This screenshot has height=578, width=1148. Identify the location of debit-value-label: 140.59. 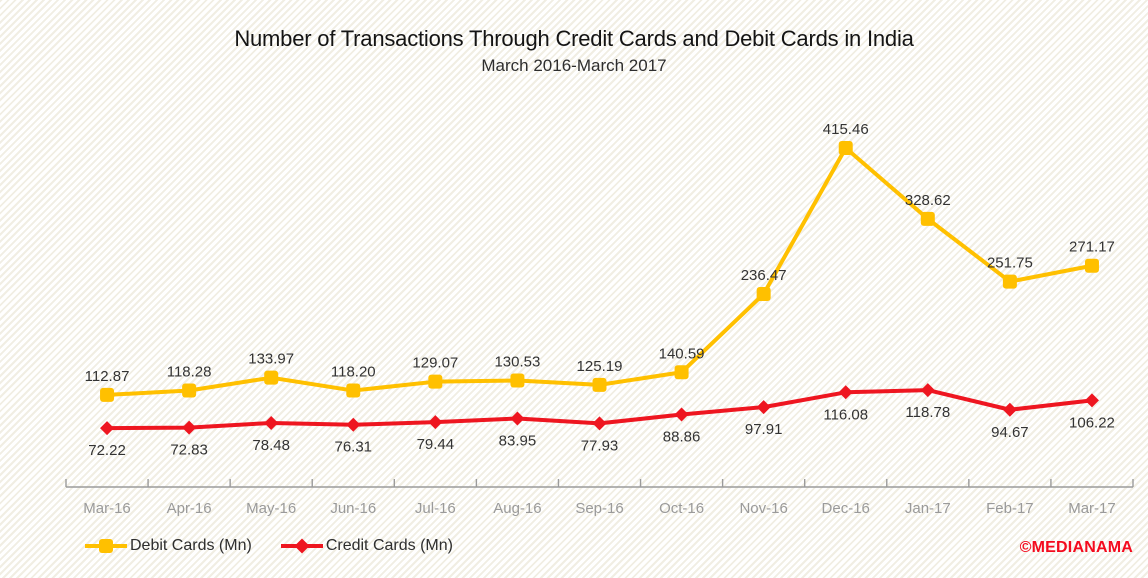
(682, 353).